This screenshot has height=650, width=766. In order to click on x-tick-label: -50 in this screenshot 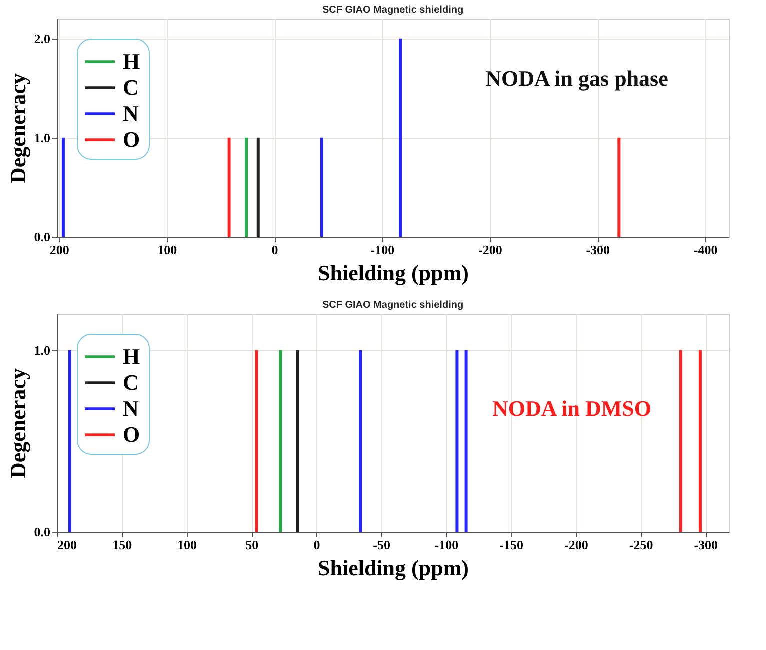, I will do `click(381, 545)`.